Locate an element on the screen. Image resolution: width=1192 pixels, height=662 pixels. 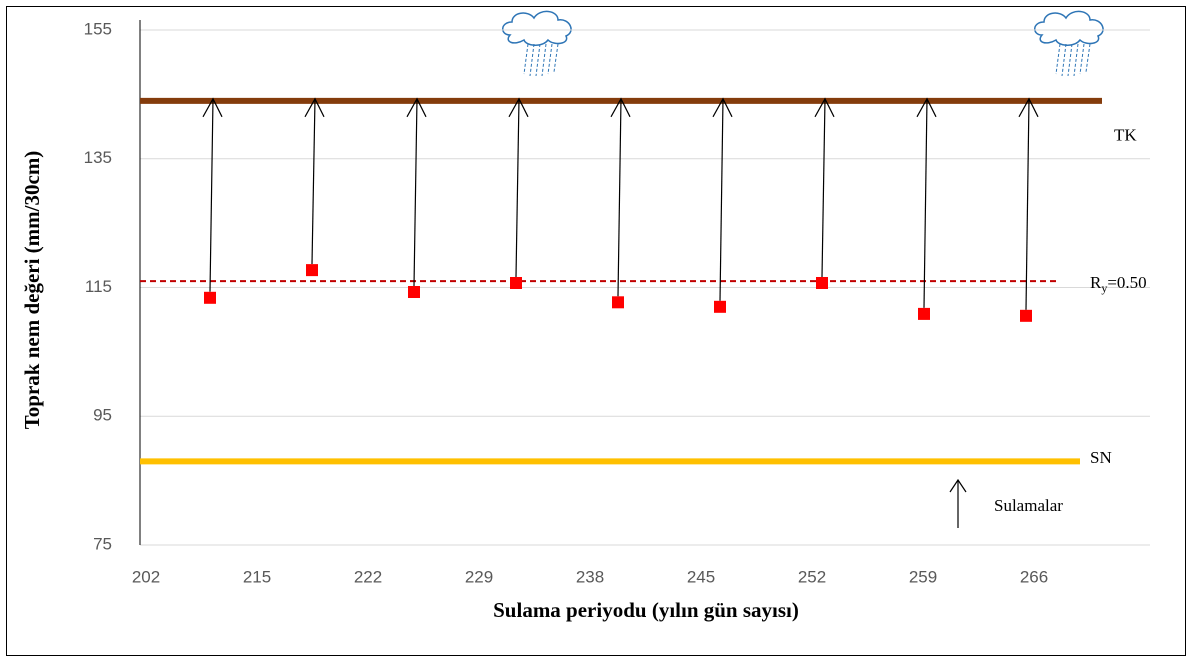
x-tick-label: 202 is located at coordinates (146, 576).